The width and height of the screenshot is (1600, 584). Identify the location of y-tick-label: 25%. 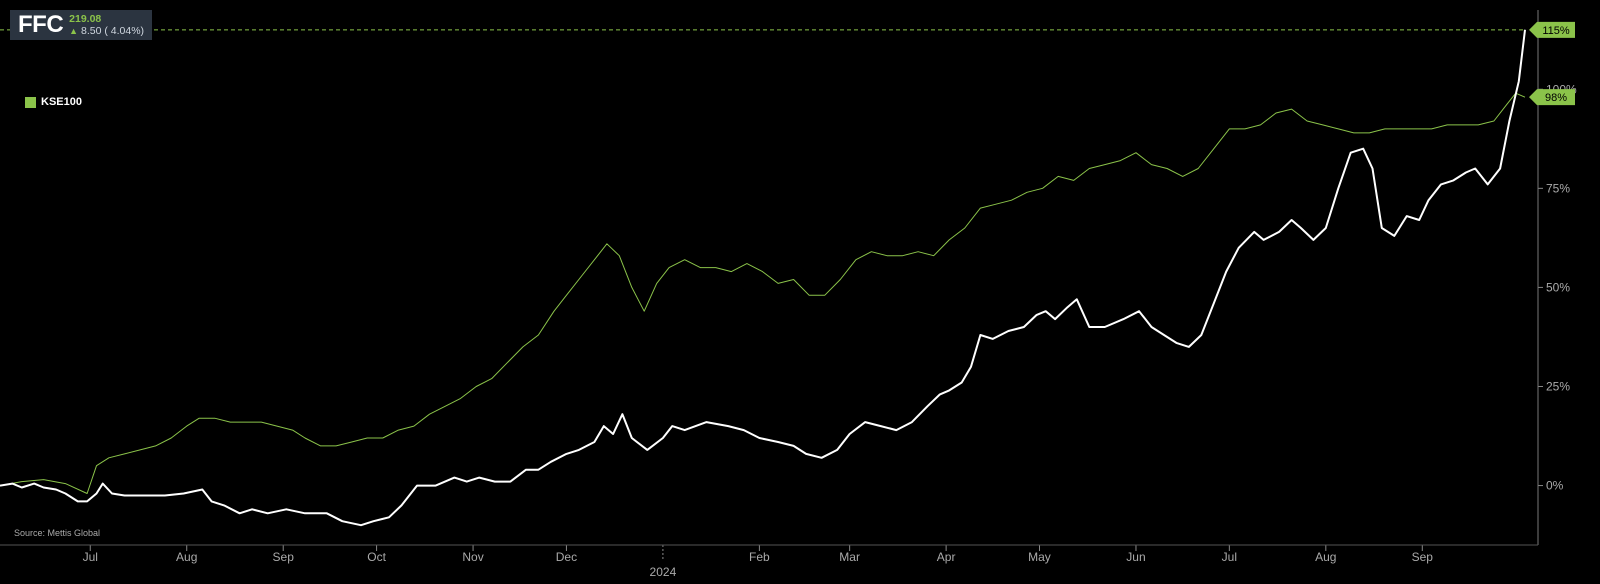
(1558, 386).